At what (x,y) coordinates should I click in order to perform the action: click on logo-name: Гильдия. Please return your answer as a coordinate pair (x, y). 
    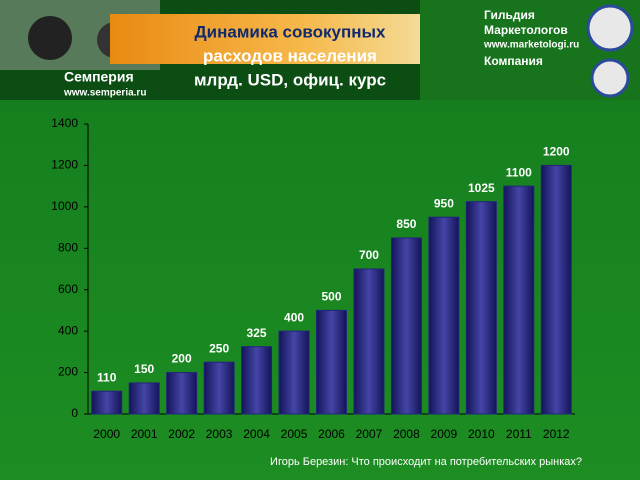
    Looking at the image, I should click on (509, 15).